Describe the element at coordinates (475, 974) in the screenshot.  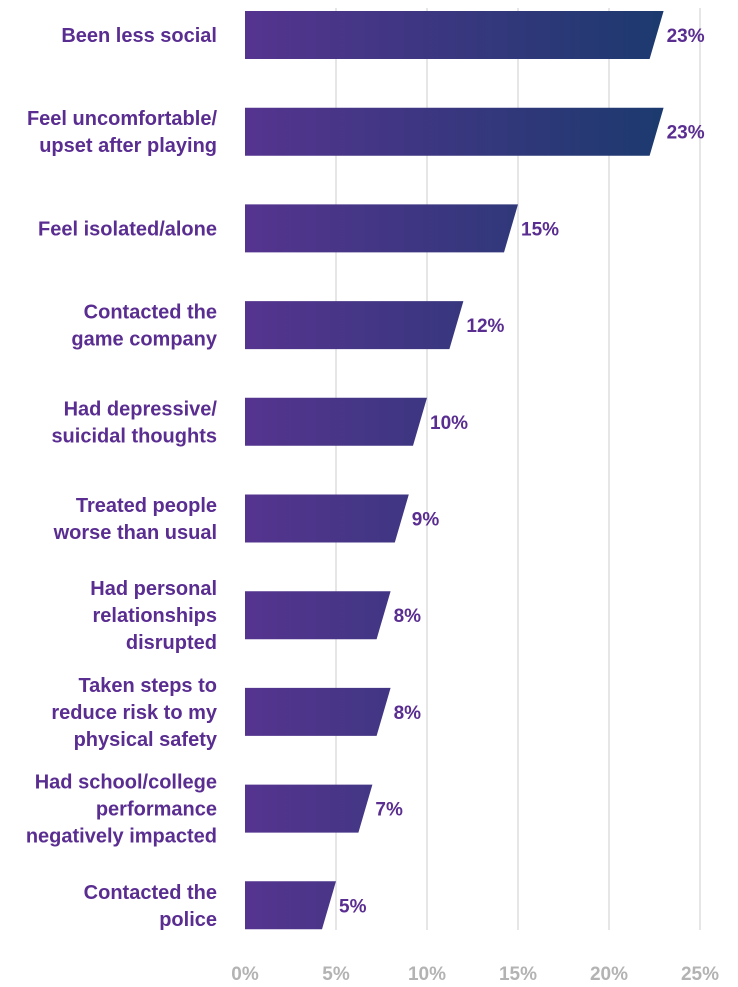
I see `x-axis-ticks: 0% 5% 10% 15% 20% 25%` at that location.